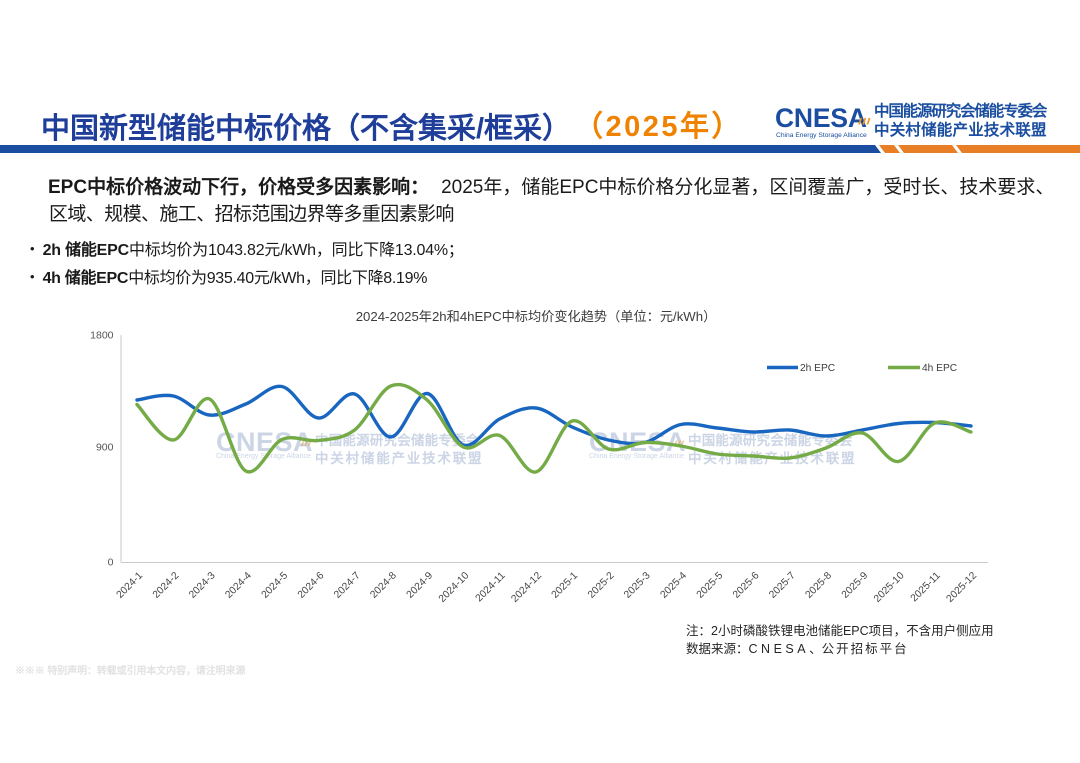 The height and width of the screenshot is (763, 1080). Describe the element at coordinates (454, 587) in the screenshot. I see `svg-text: 2024-10` at that location.